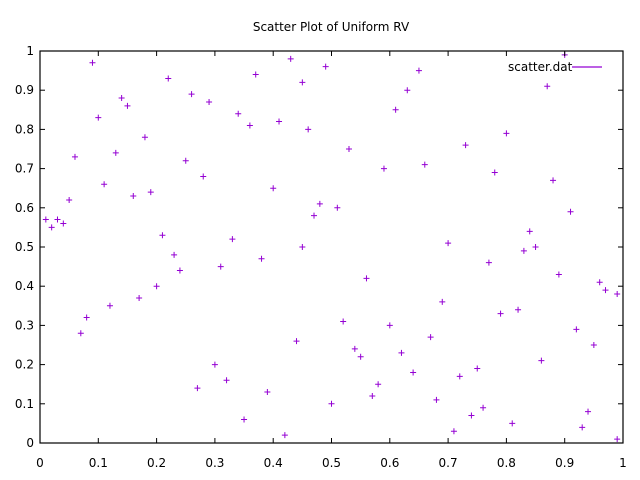  I want to click on y-tick-label: 0, so click(30, 443).